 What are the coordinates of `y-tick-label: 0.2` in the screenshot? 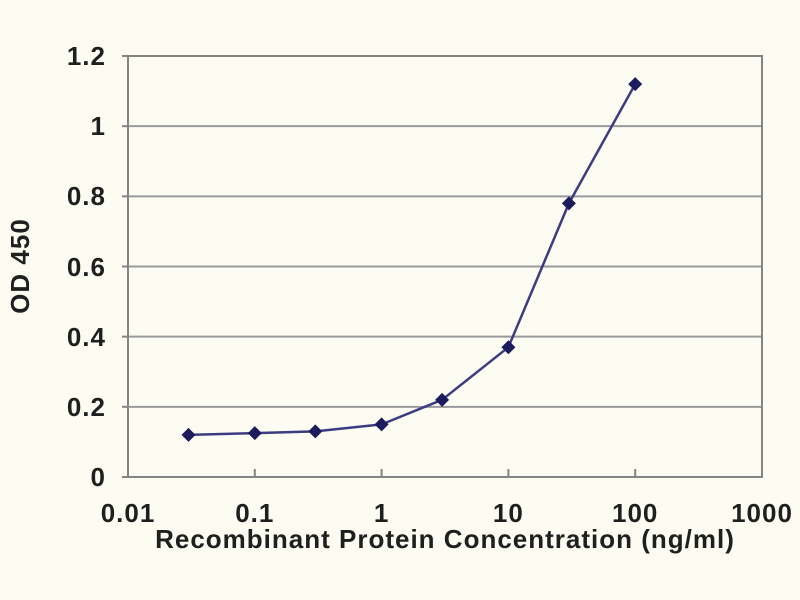 It's located at (86, 406).